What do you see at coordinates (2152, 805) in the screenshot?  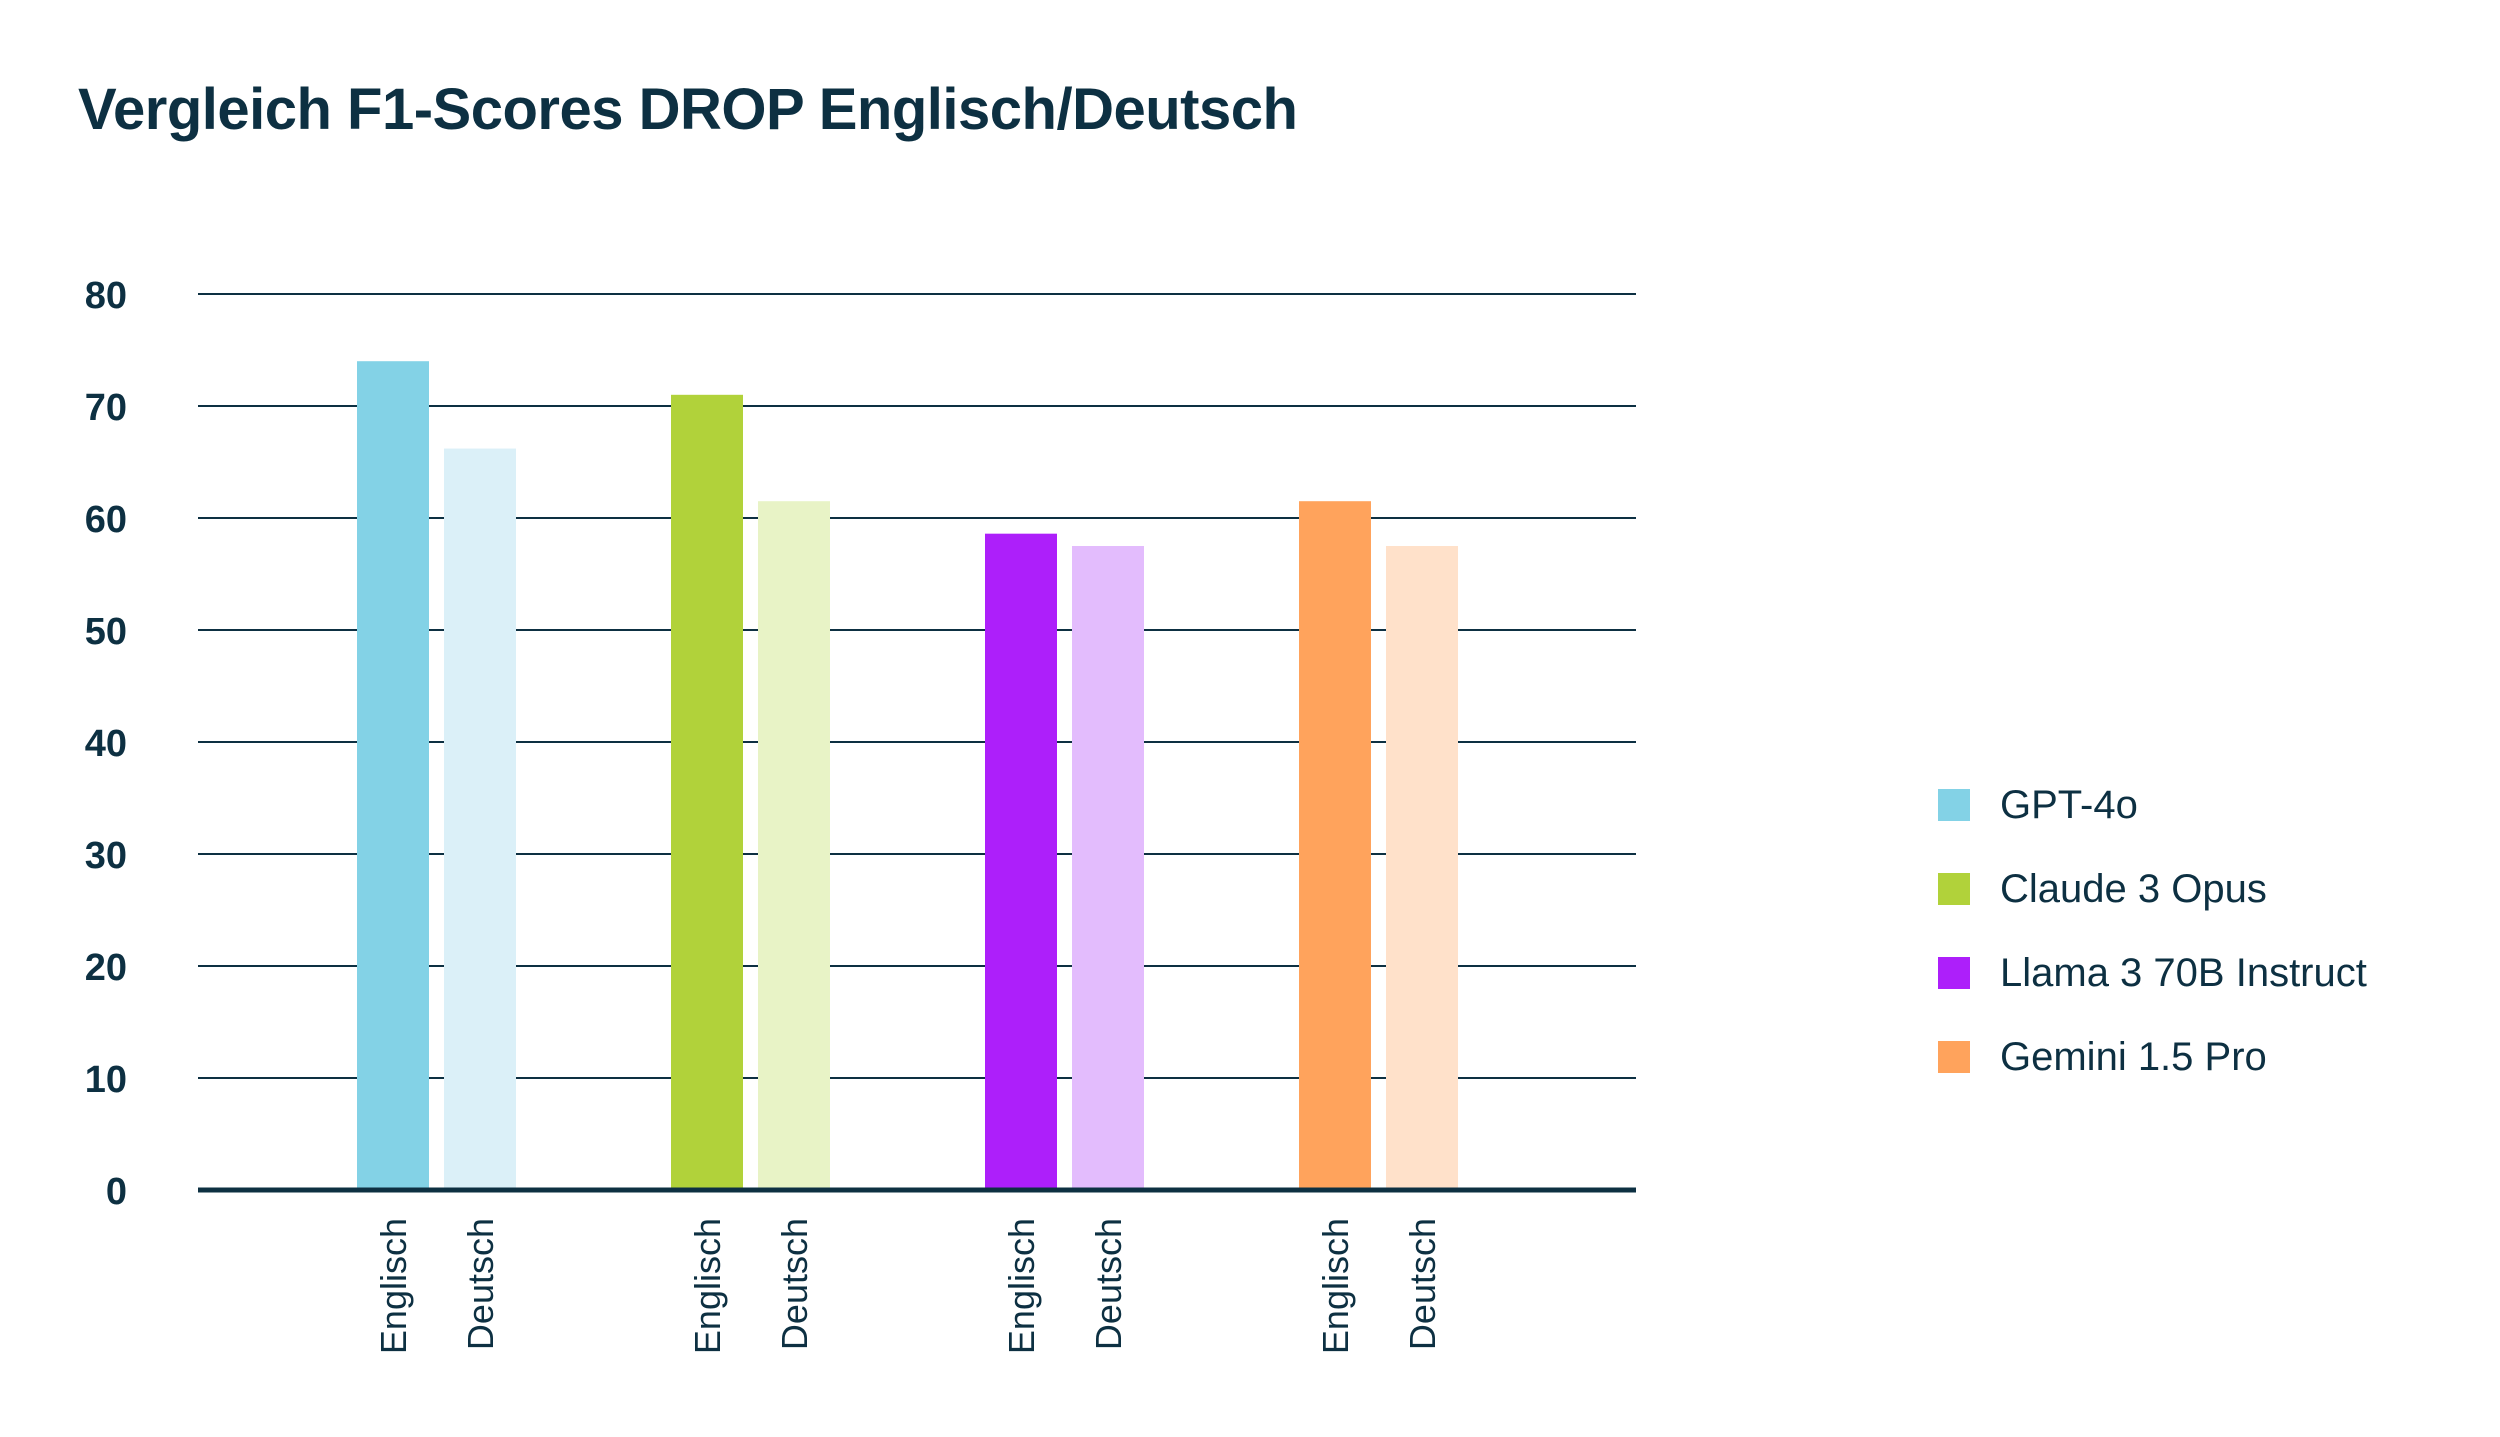 I see `legend-item-gpt-4o: GPT-4o` at bounding box center [2152, 805].